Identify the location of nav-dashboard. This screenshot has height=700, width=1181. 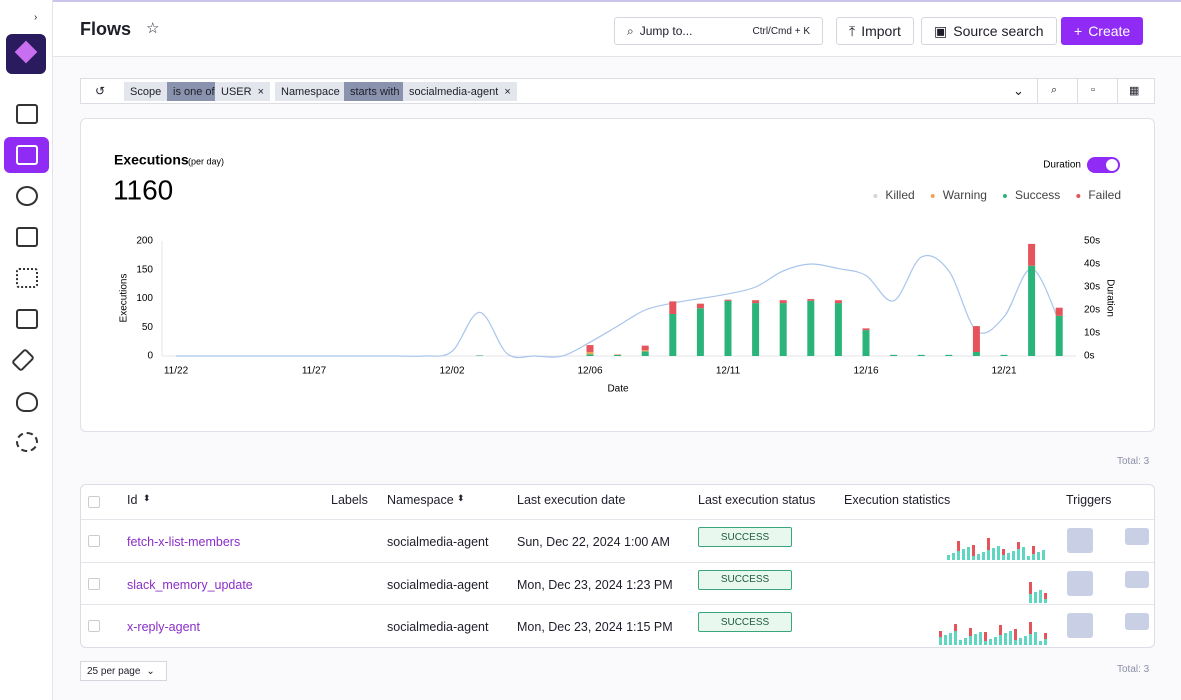
(27, 114).